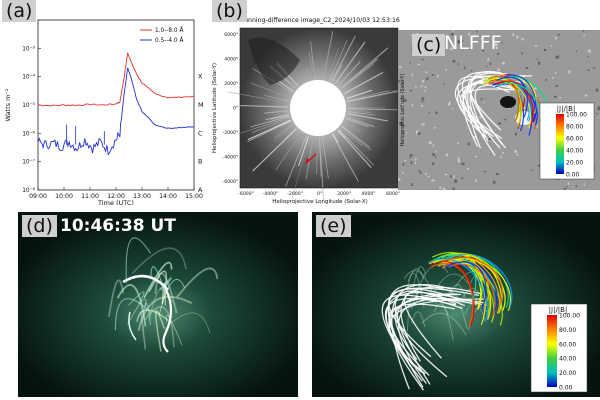 The image size is (600, 400). Describe the element at coordinates (118, 226) in the screenshot. I see `euv-timestamp: 10:46:38 UT` at that location.